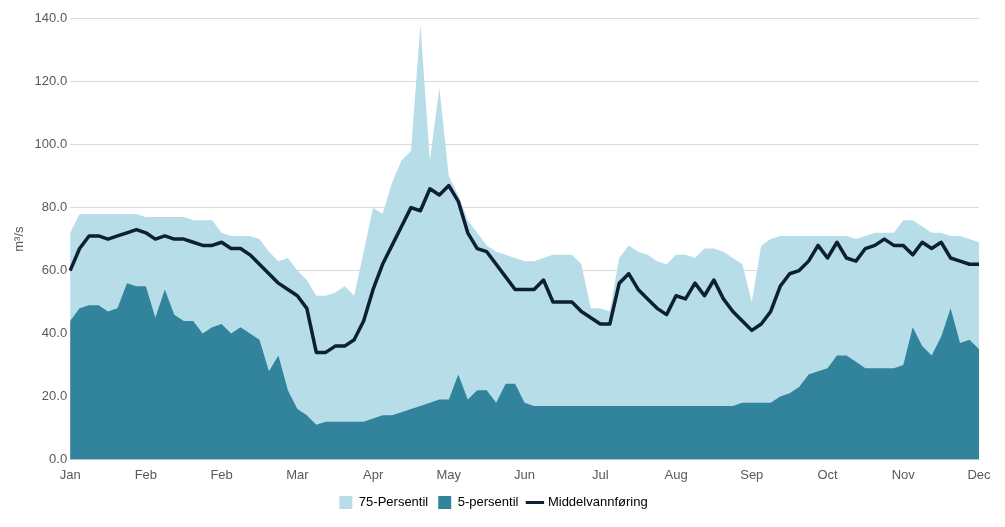 The height and width of the screenshot is (527, 1005). Describe the element at coordinates (19, 238) in the screenshot. I see `y-axis-title: m³/s` at that location.